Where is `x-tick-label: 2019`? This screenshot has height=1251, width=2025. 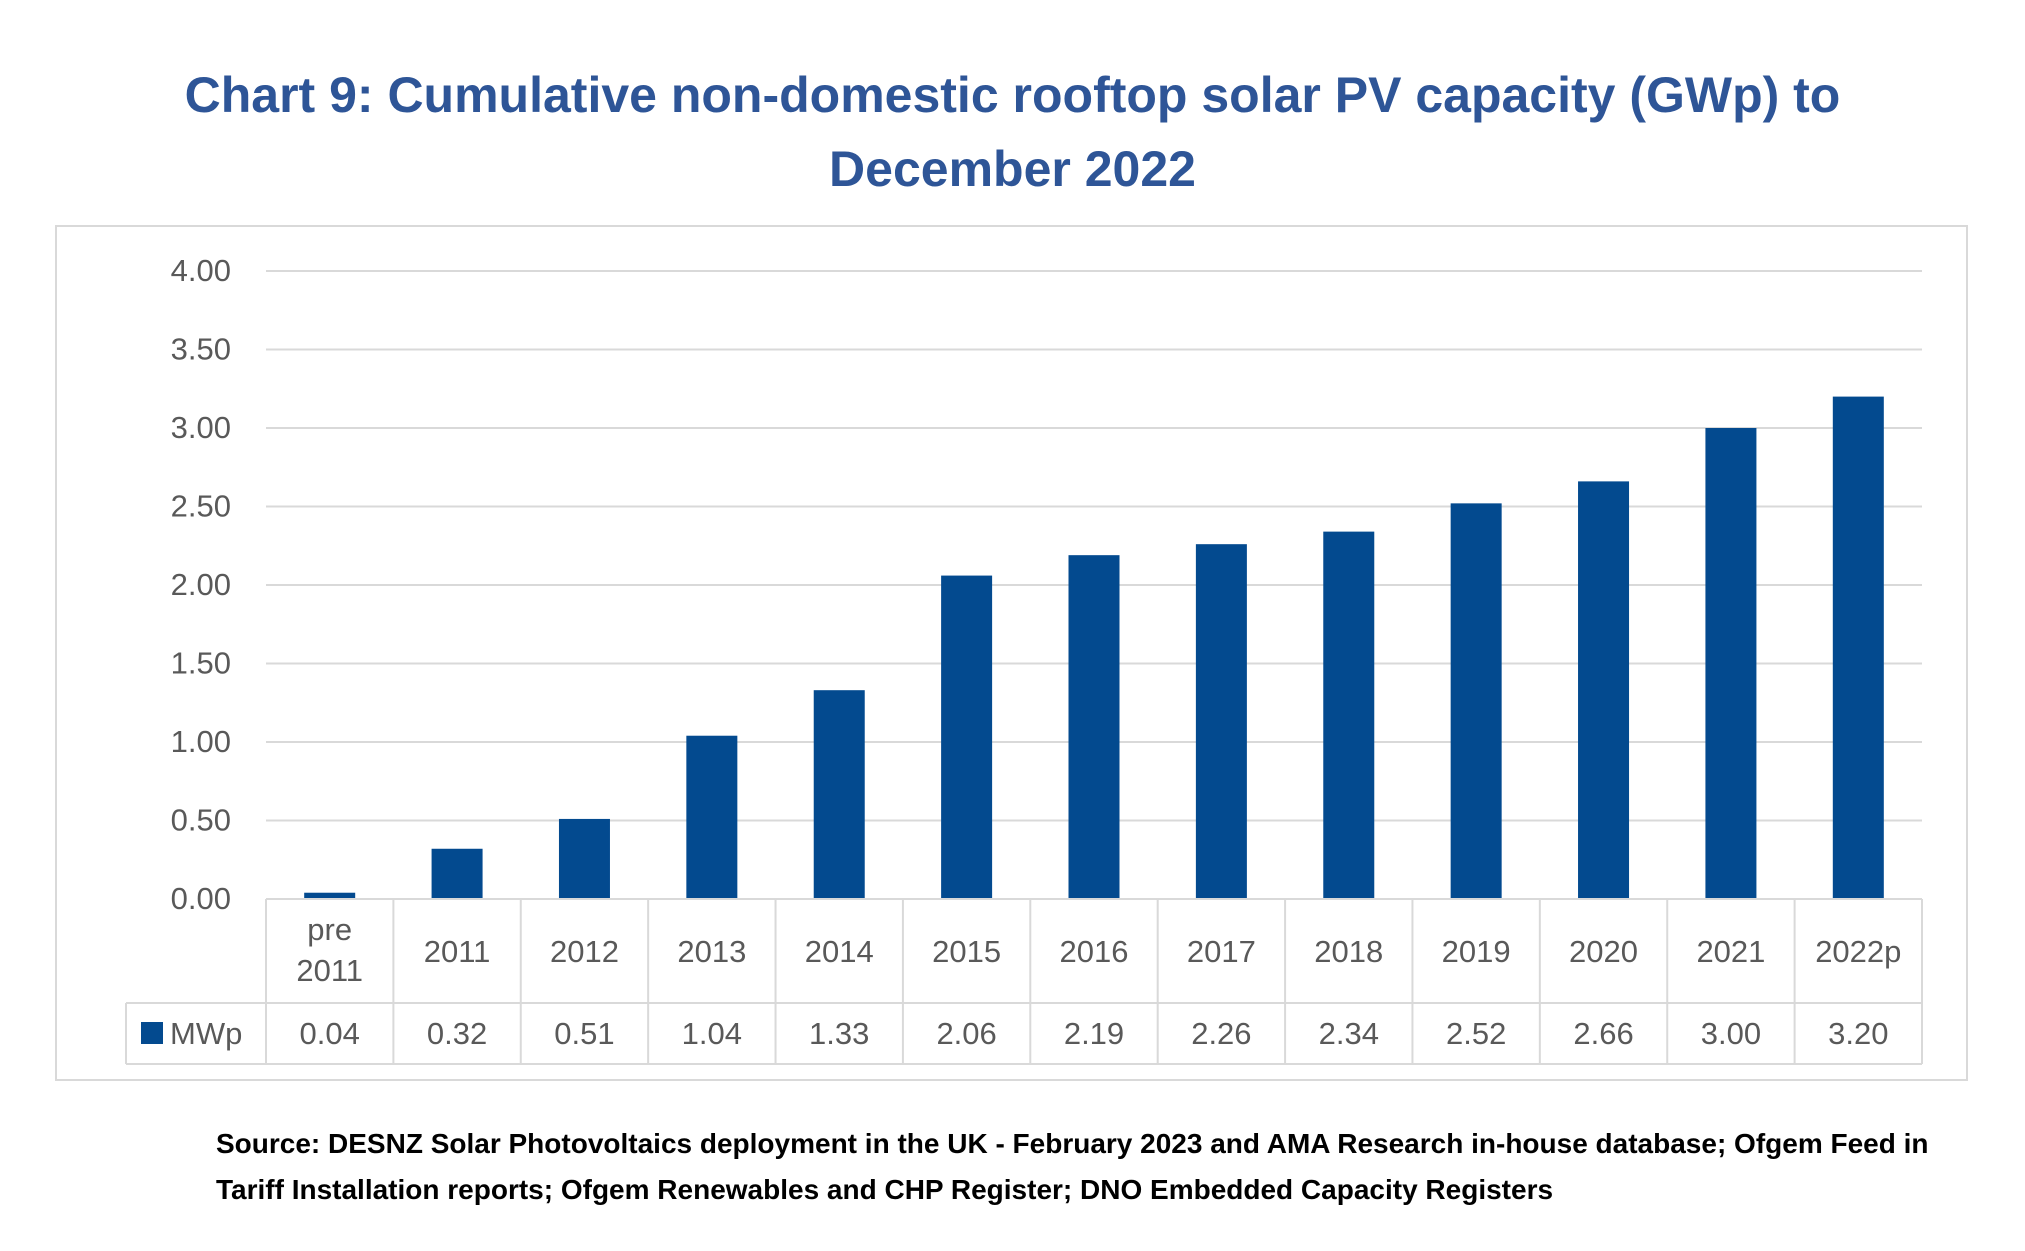 x-tick-label: 2019 is located at coordinates (1476, 951).